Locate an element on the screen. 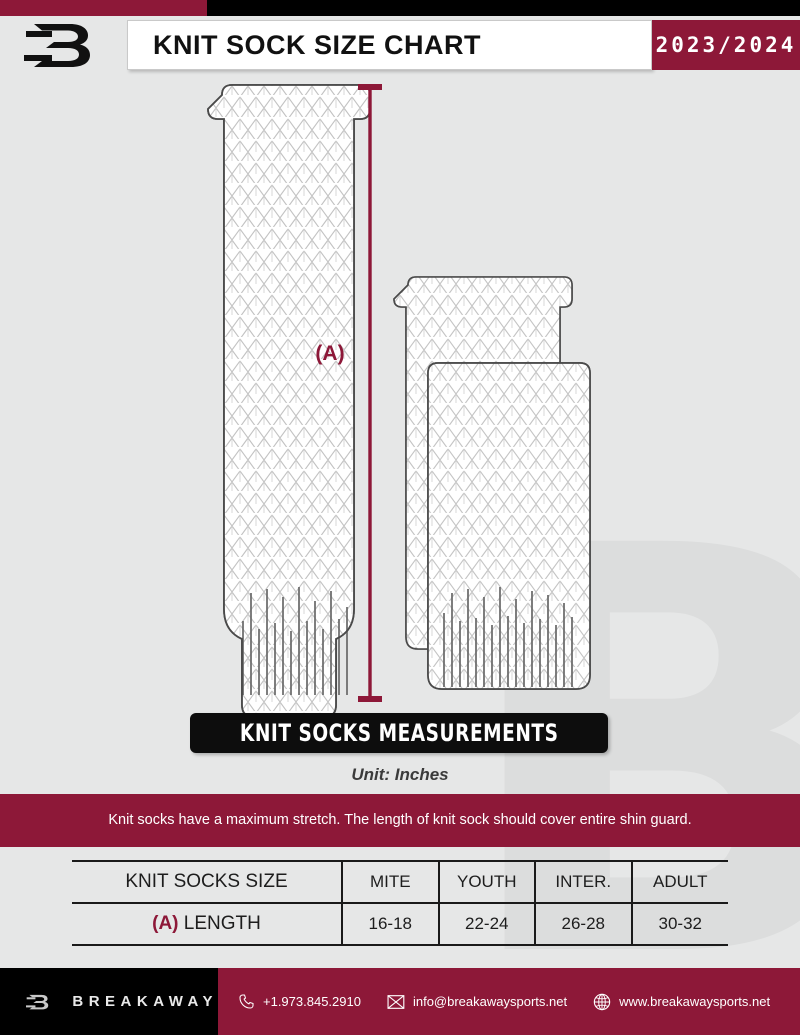 This screenshot has height=1035, width=800. table-cell-youth: 22-24 is located at coordinates (487, 924).